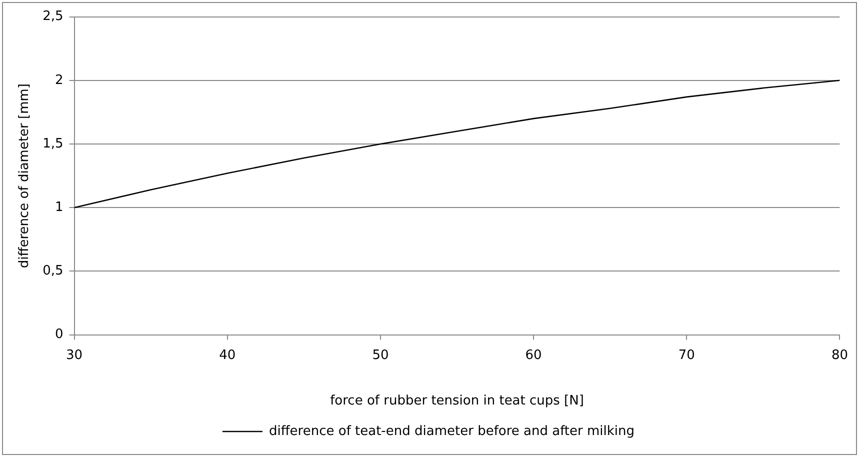 This screenshot has width=861, height=459. I want to click on x-tick-label: 60, so click(533, 355).